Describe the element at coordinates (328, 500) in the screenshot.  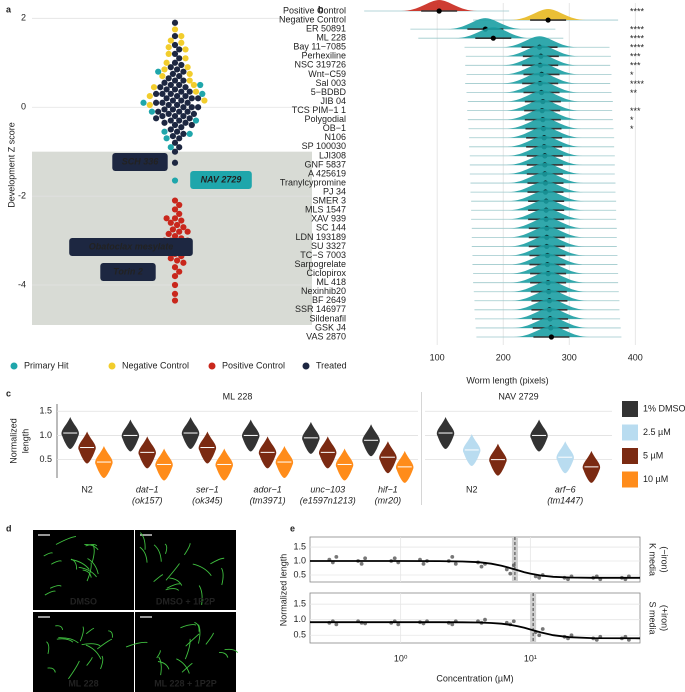
I see `category-label: (e1597n1213)` at that location.